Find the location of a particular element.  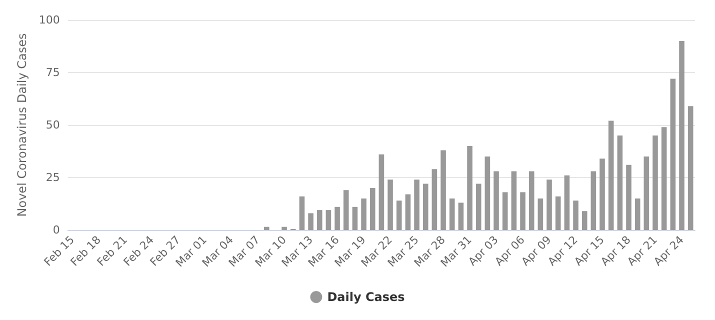

y-tick-label: 75 is located at coordinates (53, 72).